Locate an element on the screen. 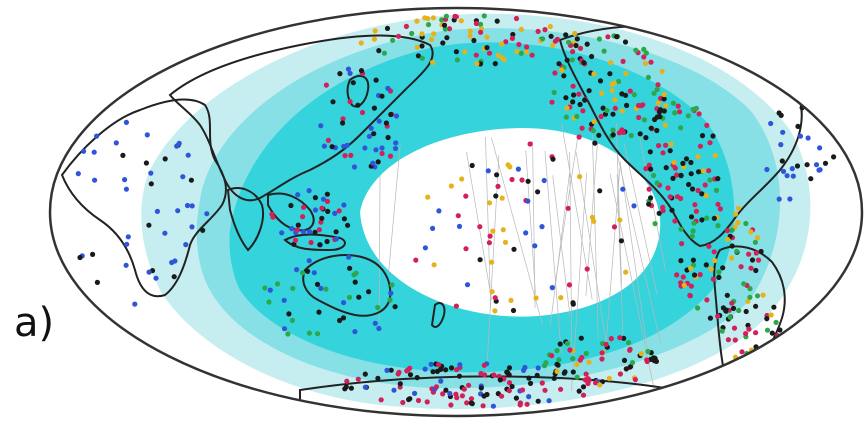 This screenshot has height=425, width=865. plate-line is located at coordinates (379, 248).